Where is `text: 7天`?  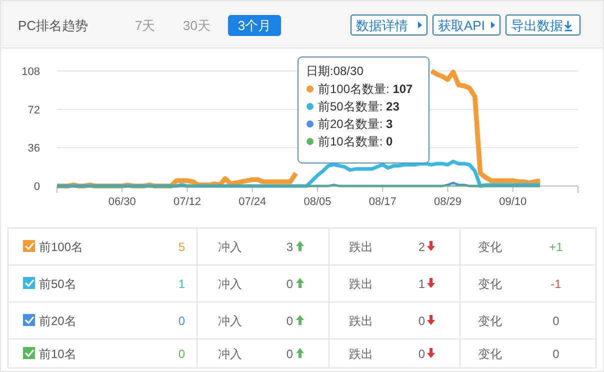 text: 7天 is located at coordinates (145, 25).